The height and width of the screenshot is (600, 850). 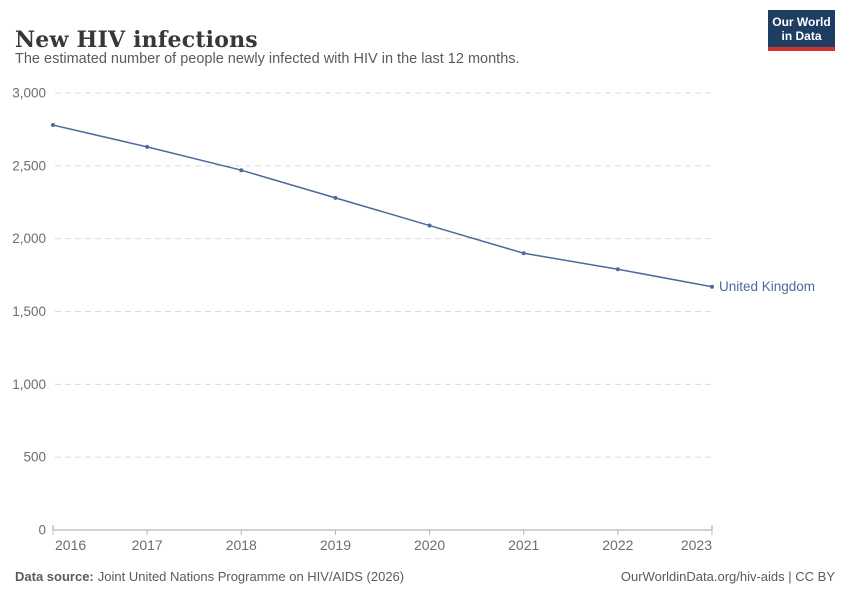 What do you see at coordinates (727, 576) in the screenshot?
I see `credit-link: OurWorldinData.org/hiv-aids | CC BY` at bounding box center [727, 576].